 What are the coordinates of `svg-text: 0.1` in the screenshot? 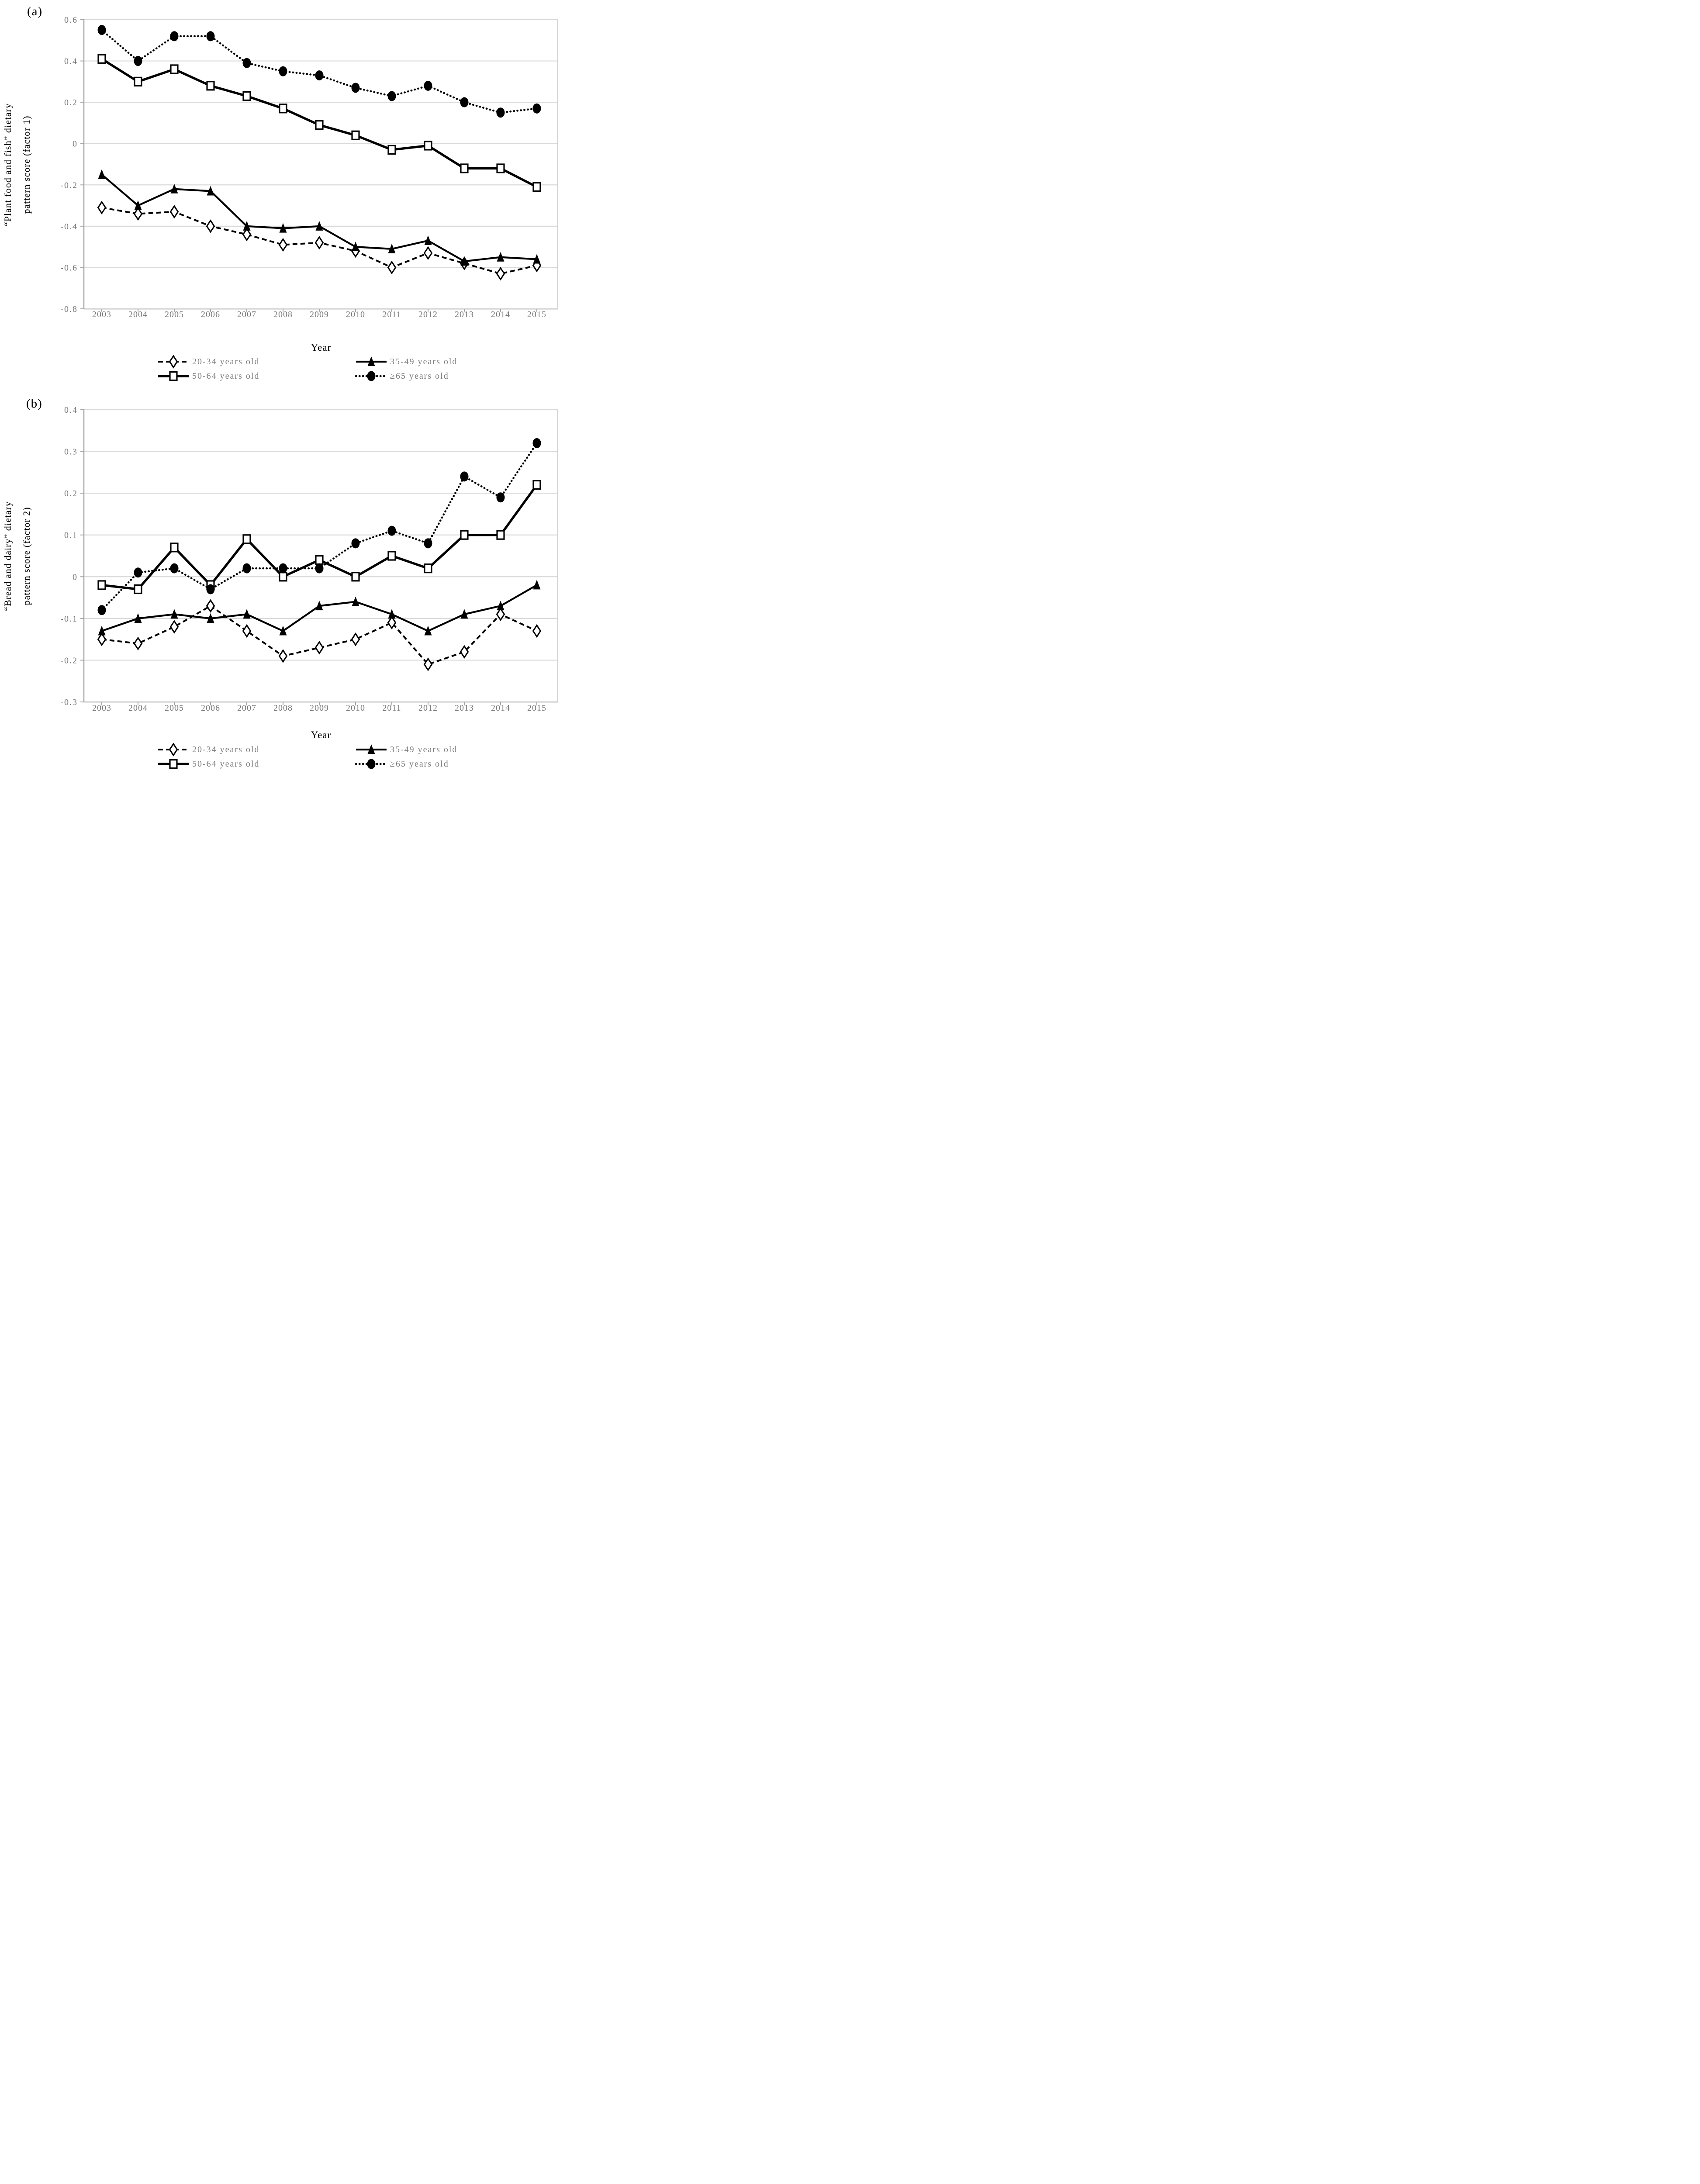 It's located at (71, 535).